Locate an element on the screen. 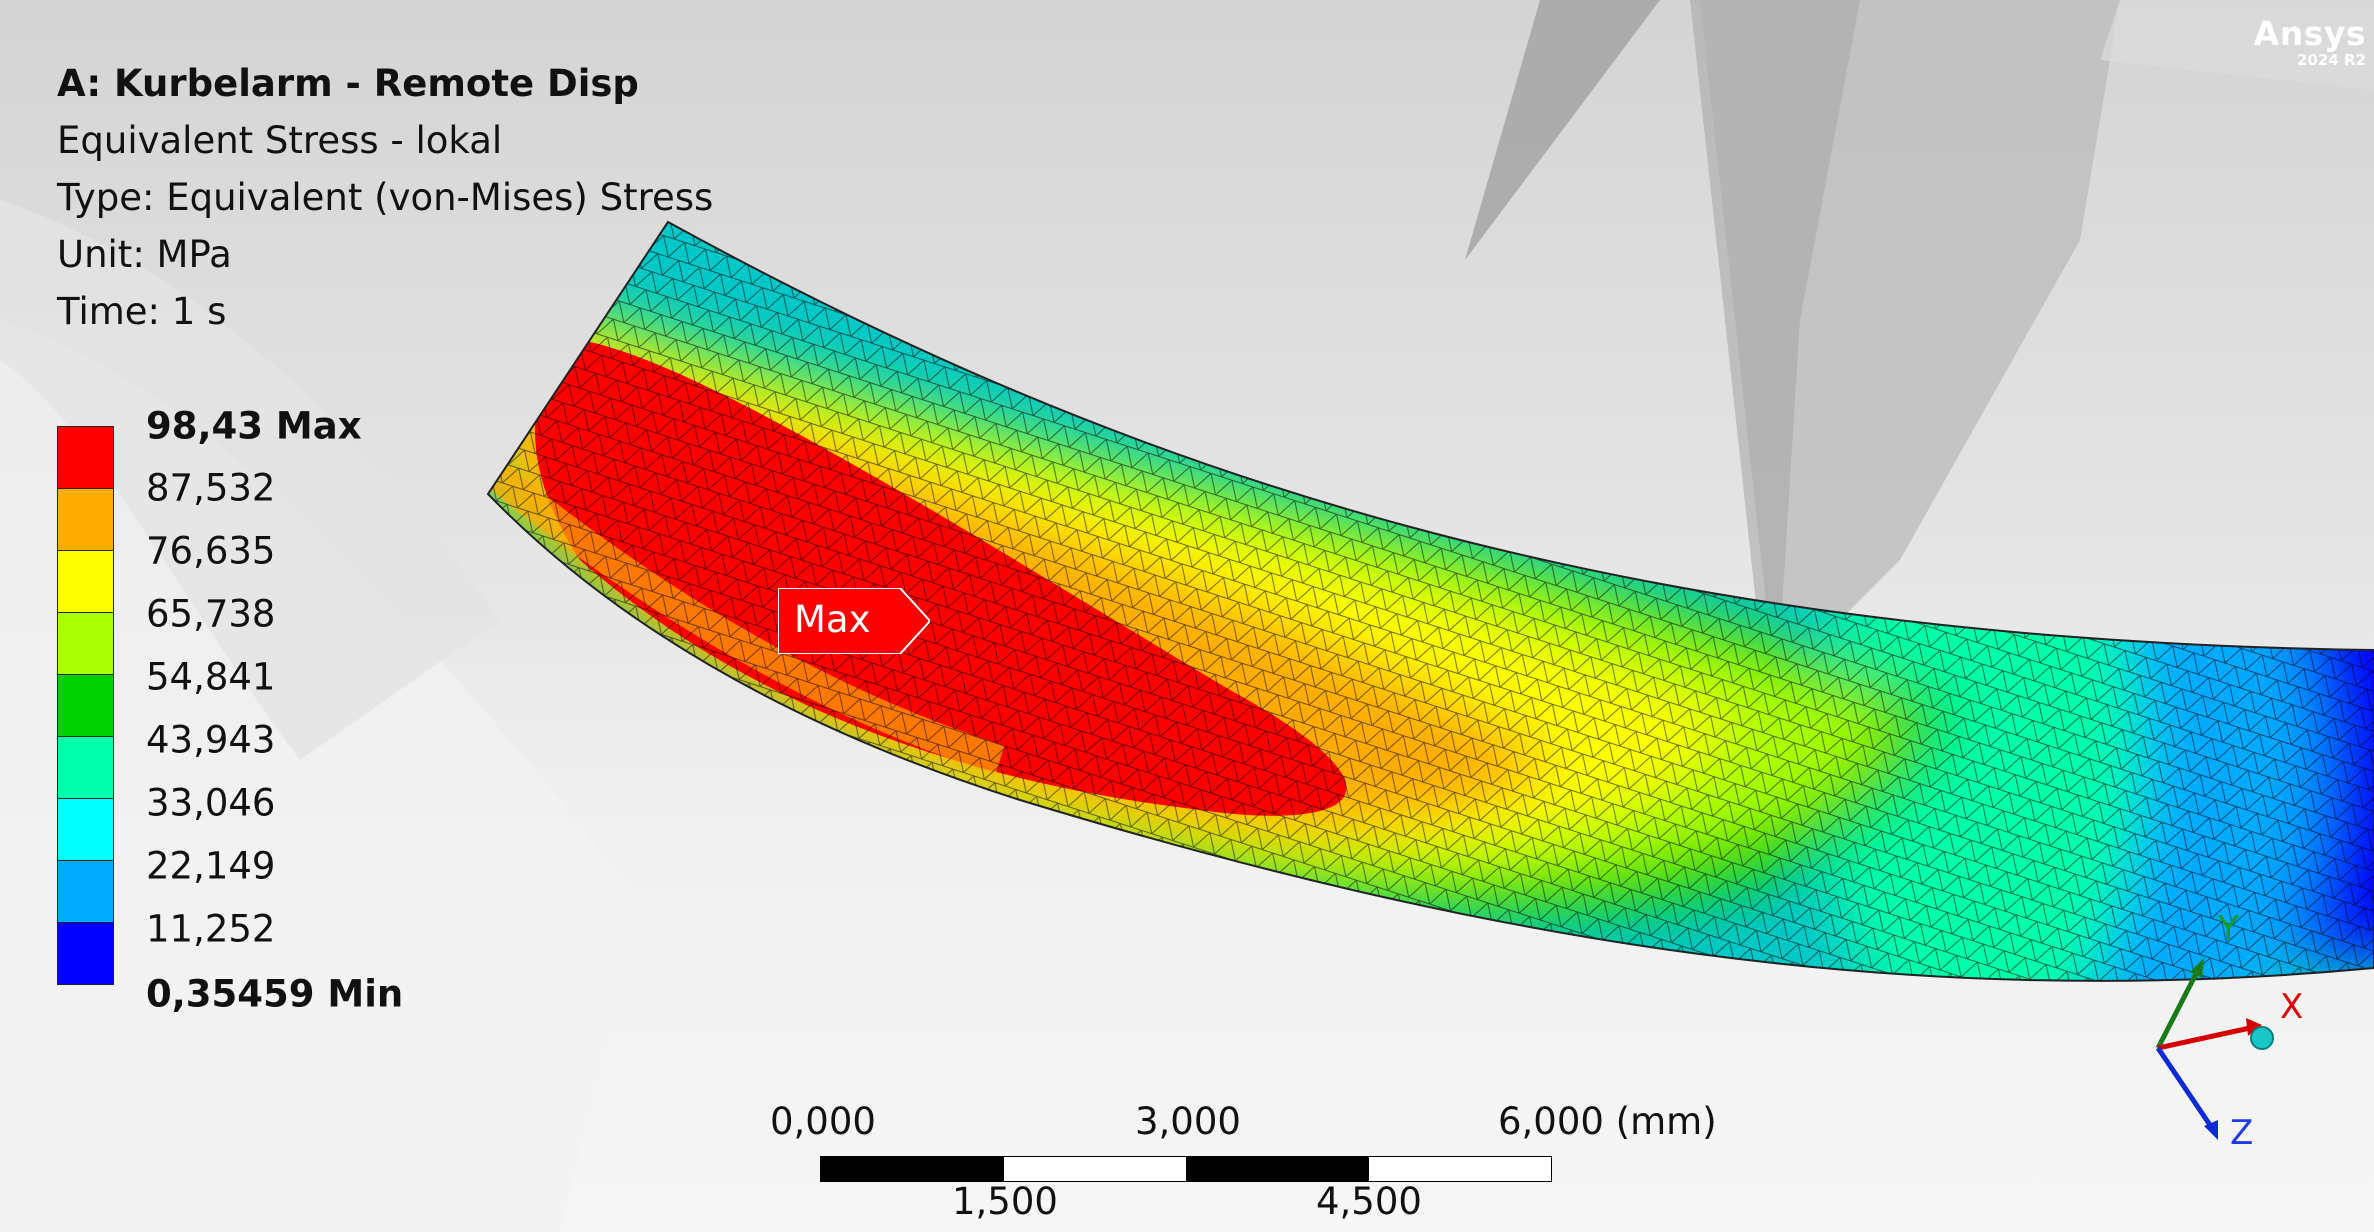 This screenshot has height=1232, width=2374. scale-tick-label: 1,500 is located at coordinates (1005, 1201).